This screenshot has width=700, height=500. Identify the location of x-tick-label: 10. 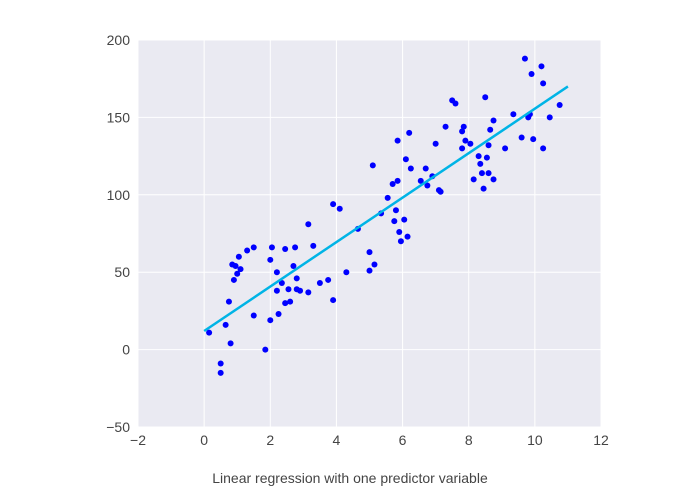
(535, 440).